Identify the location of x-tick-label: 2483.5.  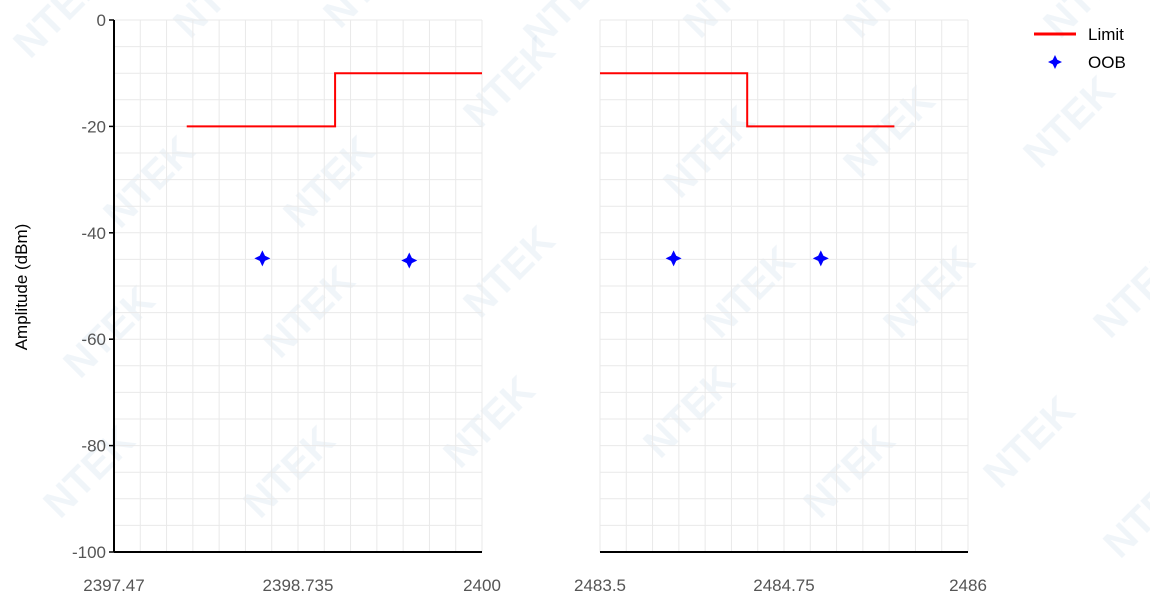
(600, 585).